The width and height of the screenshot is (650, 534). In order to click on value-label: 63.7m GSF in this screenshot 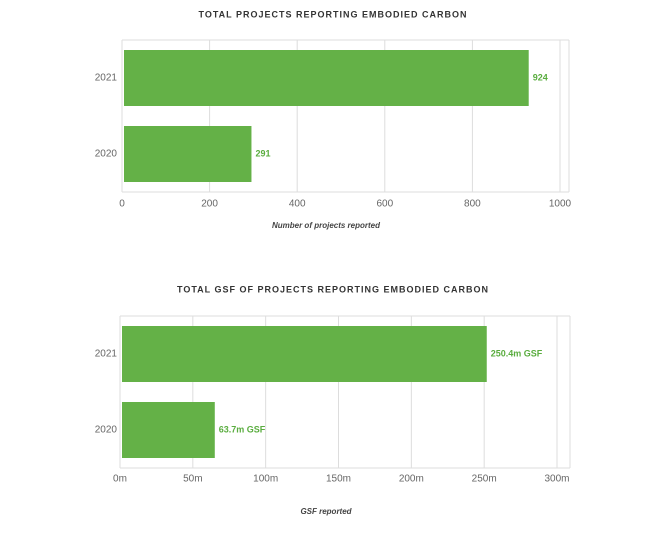, I will do `click(242, 429)`.